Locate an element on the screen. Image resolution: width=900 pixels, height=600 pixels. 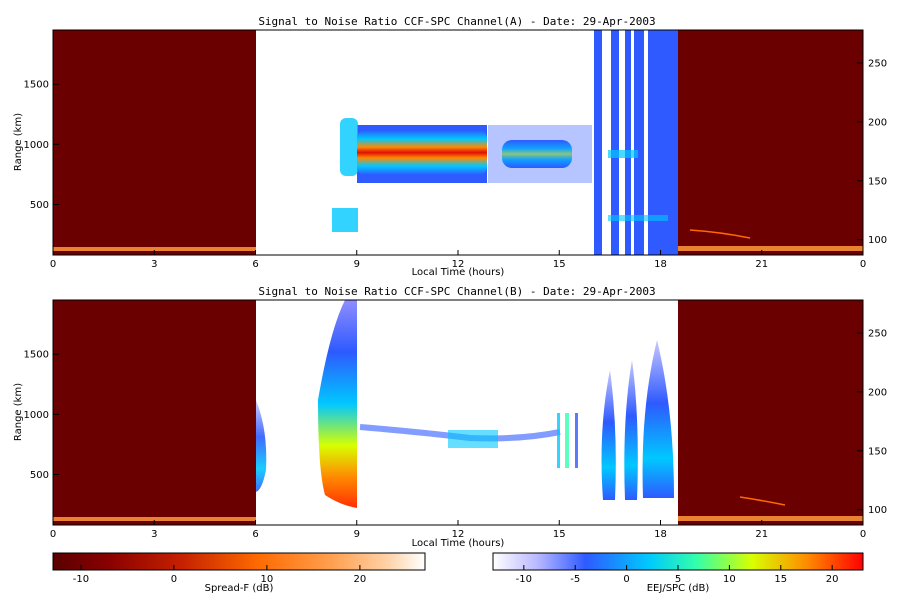
colorbar-eej-ticks: -10 -5 0 5 10 15 20 is located at coordinates (677, 575).